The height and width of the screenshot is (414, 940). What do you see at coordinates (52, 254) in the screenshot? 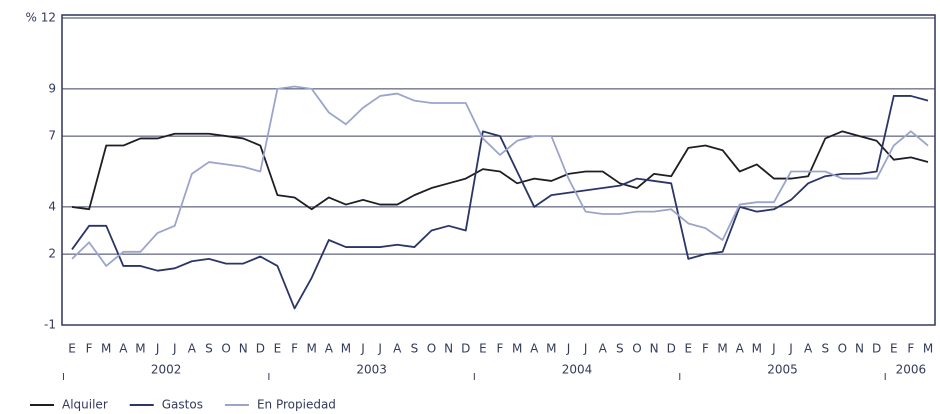
I see `y-tick-label: 2` at bounding box center [52, 254].